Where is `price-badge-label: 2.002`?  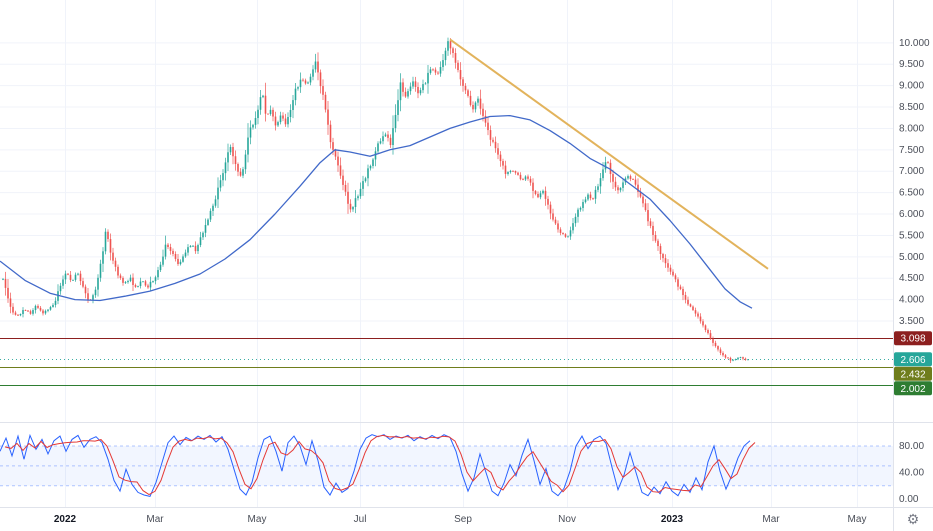
price-badge-label: 2.002 is located at coordinates (912, 389).